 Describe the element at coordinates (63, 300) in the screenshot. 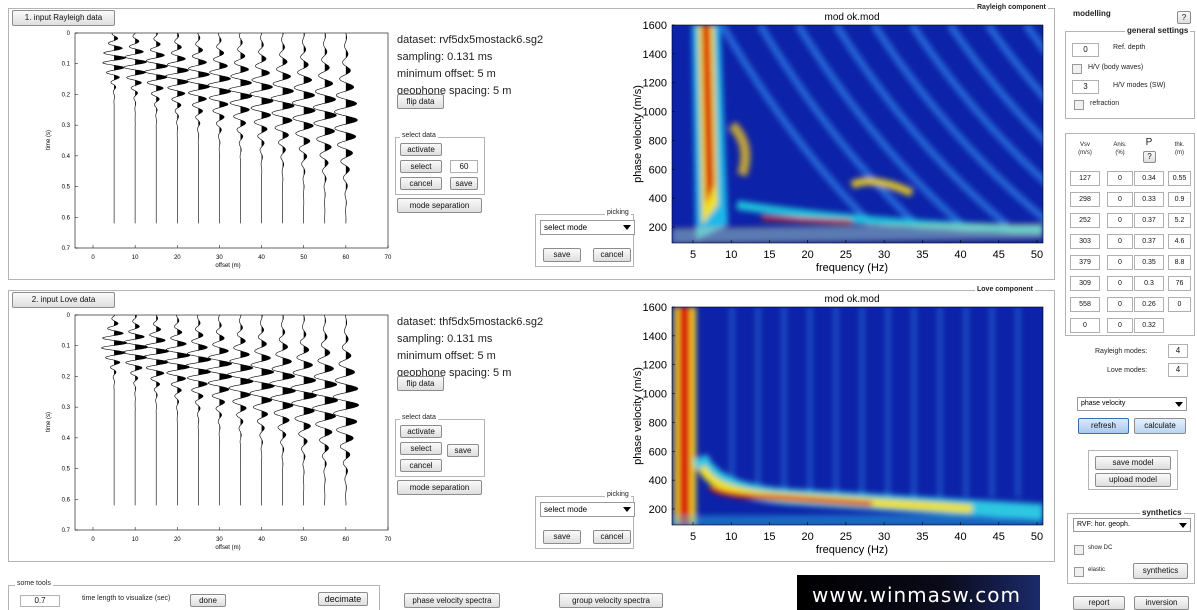

I see `input-data-button: 2. input Love data` at that location.